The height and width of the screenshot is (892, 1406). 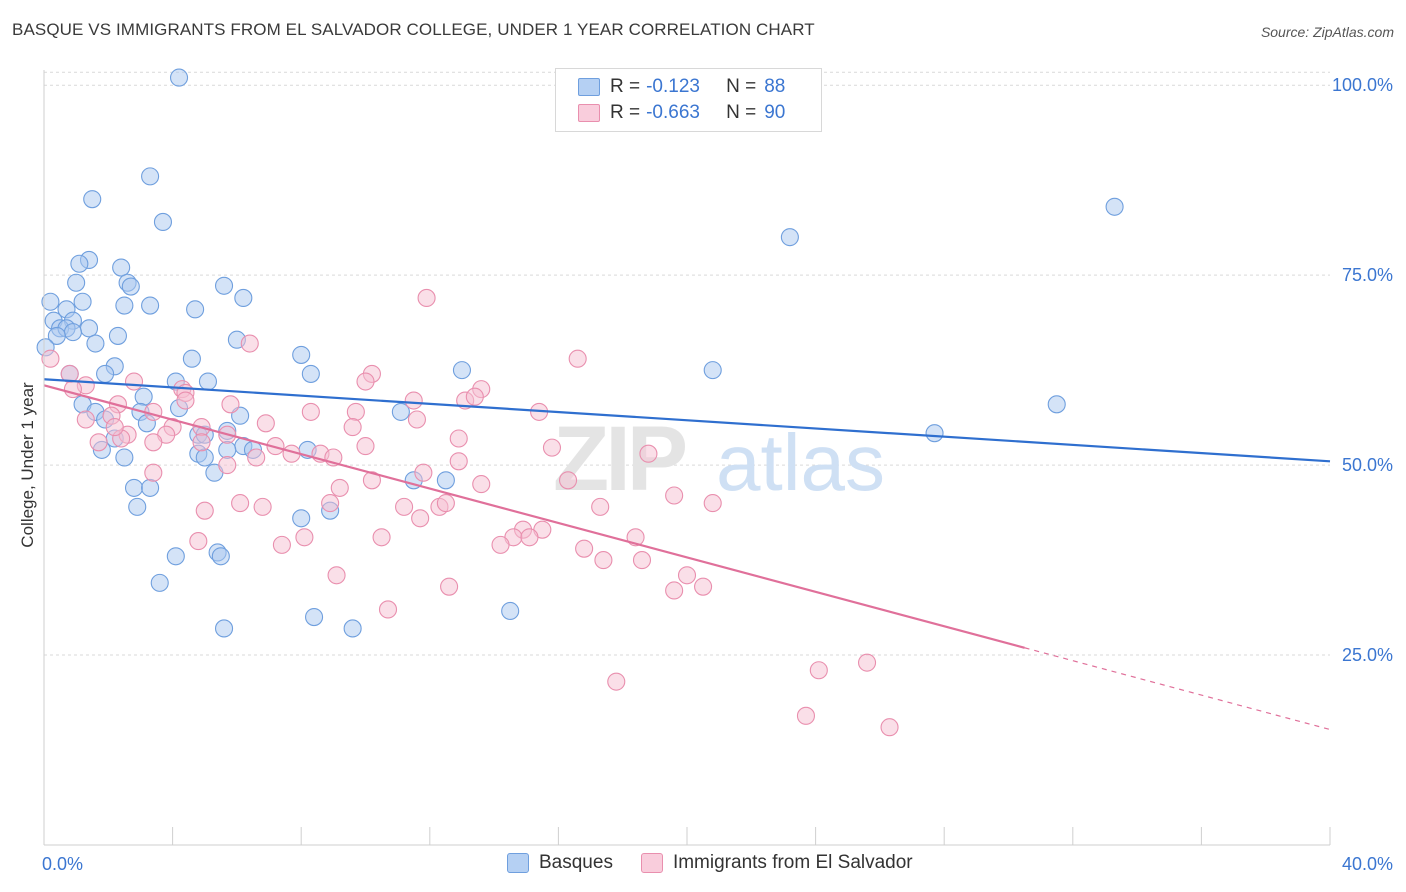 I want to click on watermark: ZIP atlas, so click(x=719, y=459).